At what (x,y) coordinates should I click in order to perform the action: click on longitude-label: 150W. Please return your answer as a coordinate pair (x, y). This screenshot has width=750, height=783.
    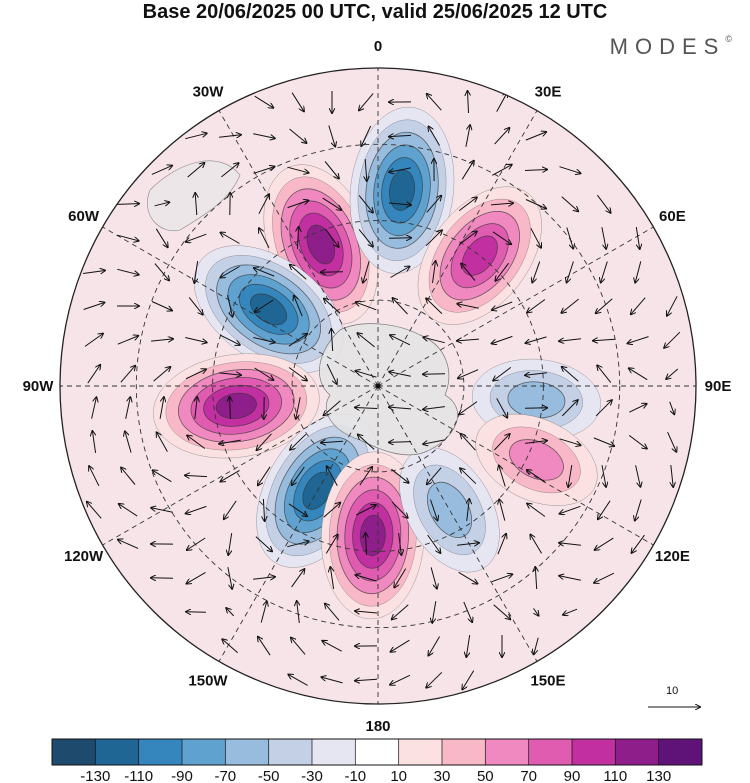
    Looking at the image, I should click on (208, 680).